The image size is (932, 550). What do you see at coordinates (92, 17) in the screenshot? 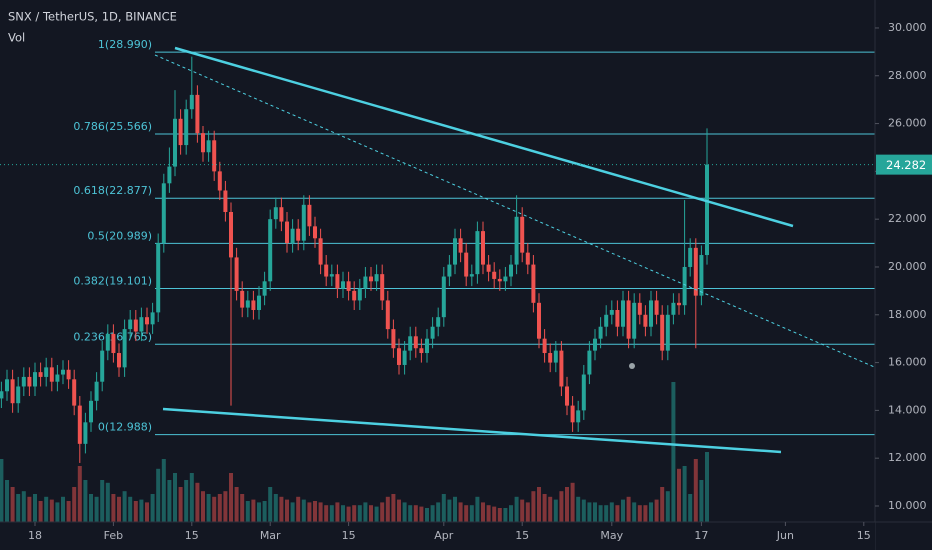
I see `chart-title: SNX / TetherUS, 1D, BINANCE` at bounding box center [92, 17].